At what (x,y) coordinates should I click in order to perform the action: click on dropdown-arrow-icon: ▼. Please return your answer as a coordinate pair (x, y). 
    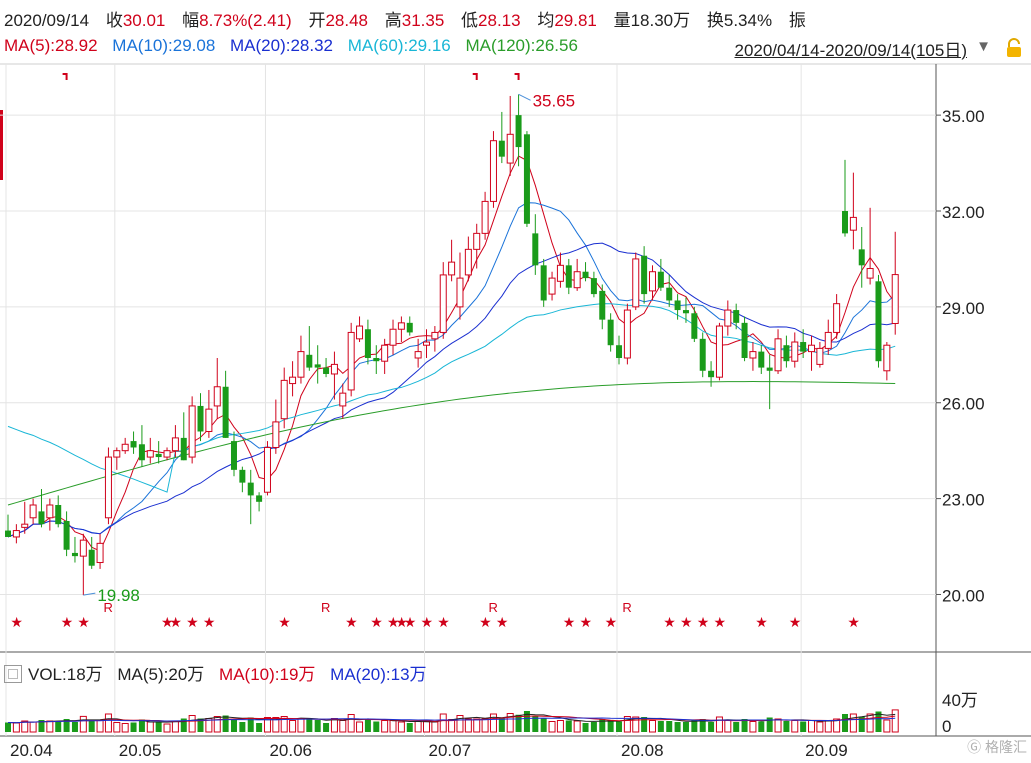
    Looking at the image, I should click on (983, 46).